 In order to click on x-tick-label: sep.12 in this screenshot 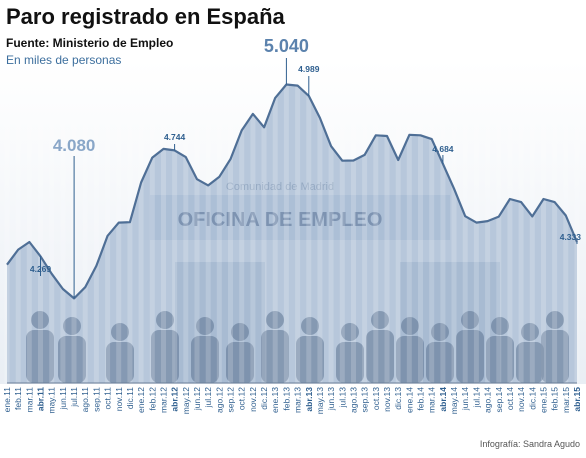, I will do `click(231, 400)`.